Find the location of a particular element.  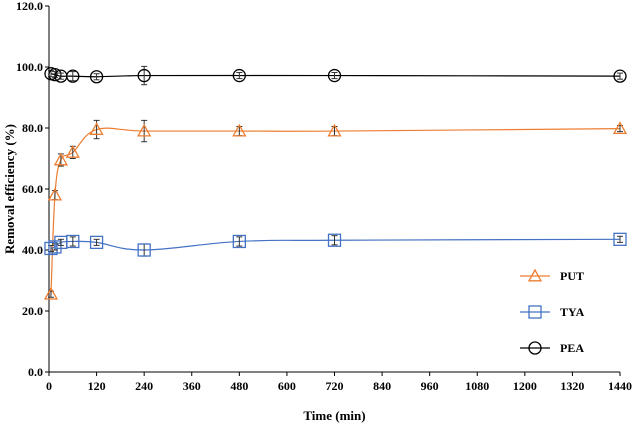

legend-item-pea: PEA is located at coordinates (552, 348).